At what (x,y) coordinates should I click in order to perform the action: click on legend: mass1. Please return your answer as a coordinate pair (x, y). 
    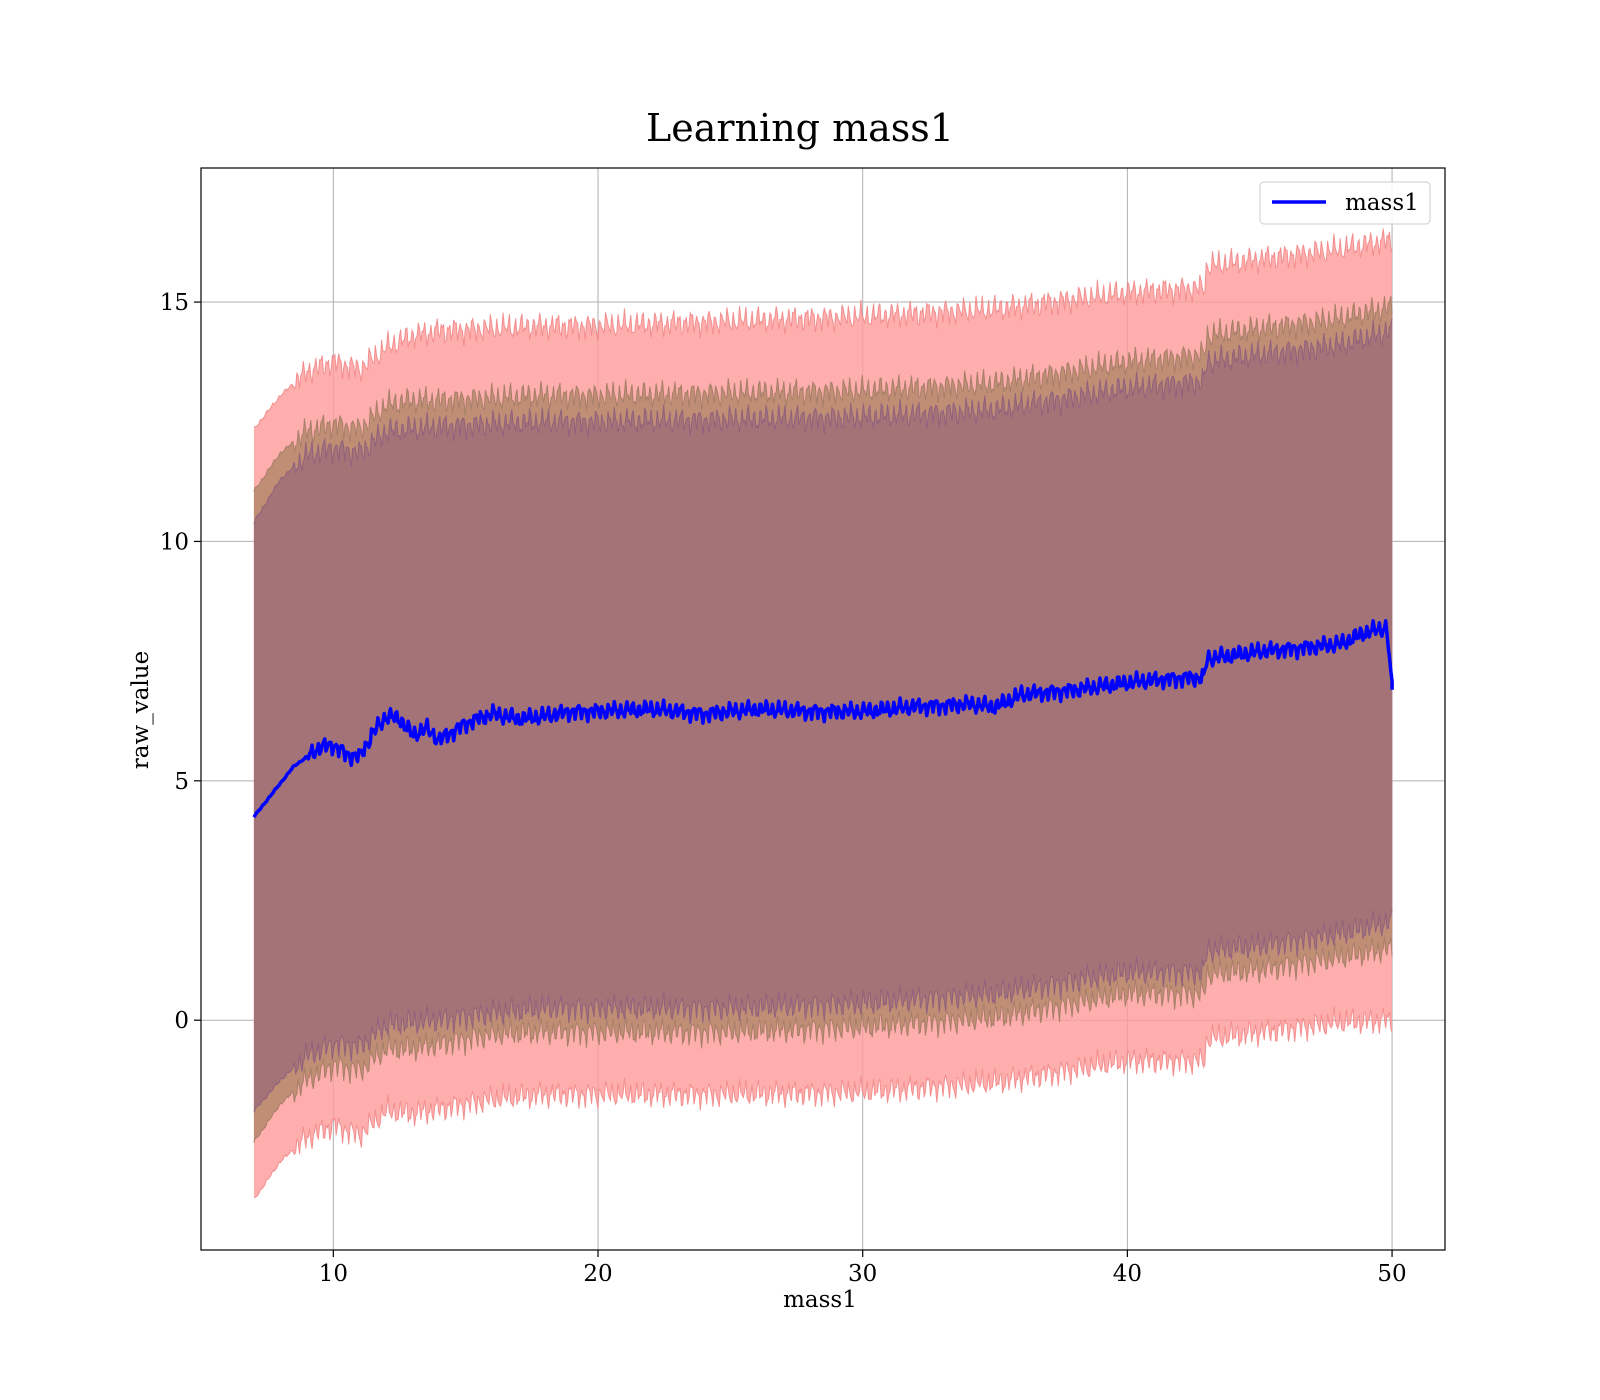
    Looking at the image, I should click on (1345, 203).